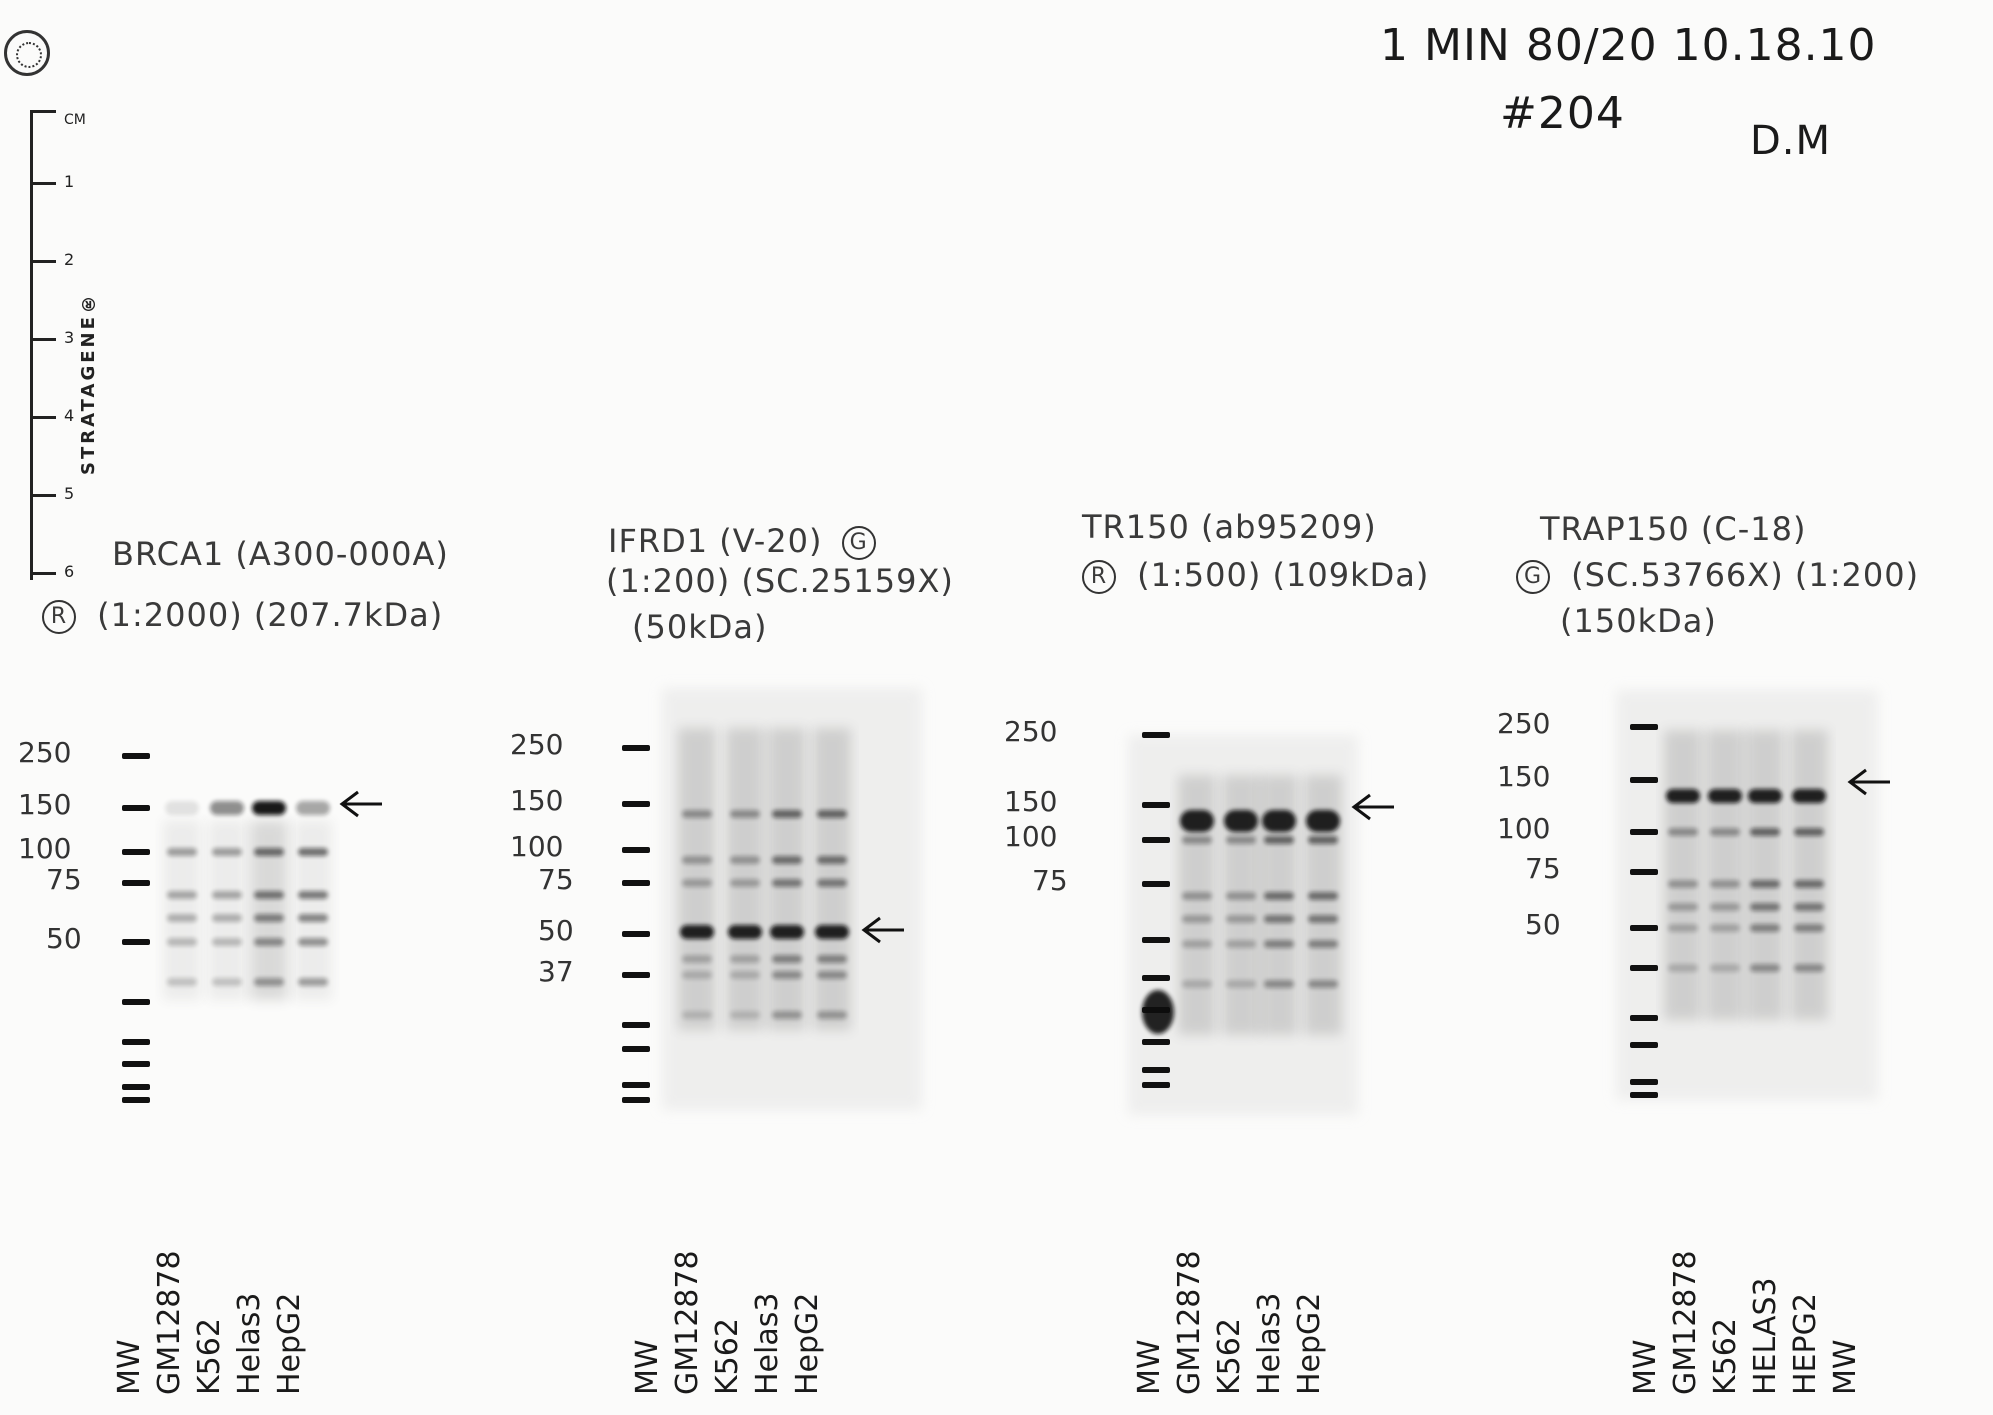 The width and height of the screenshot is (1993, 1415). I want to click on blot2-species: G, so click(858, 543).